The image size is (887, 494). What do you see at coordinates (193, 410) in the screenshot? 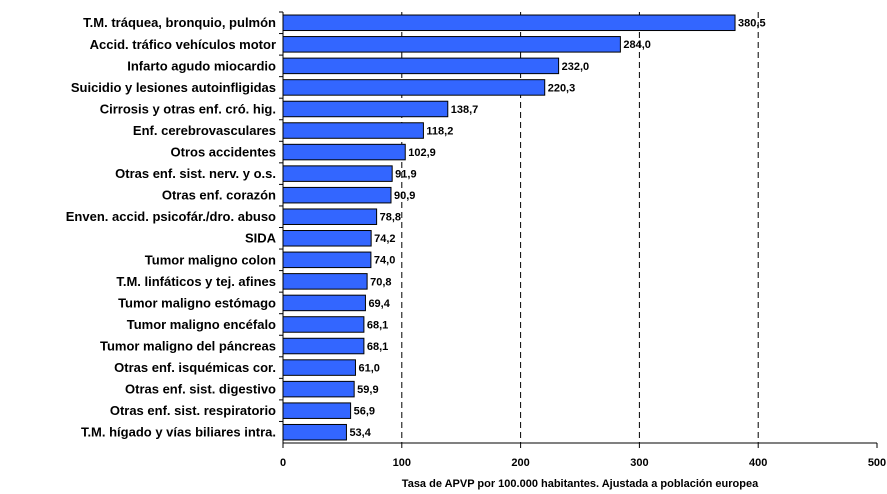
I see `y-tick-label: Otras enf. sist. respiratorio` at bounding box center [193, 410].